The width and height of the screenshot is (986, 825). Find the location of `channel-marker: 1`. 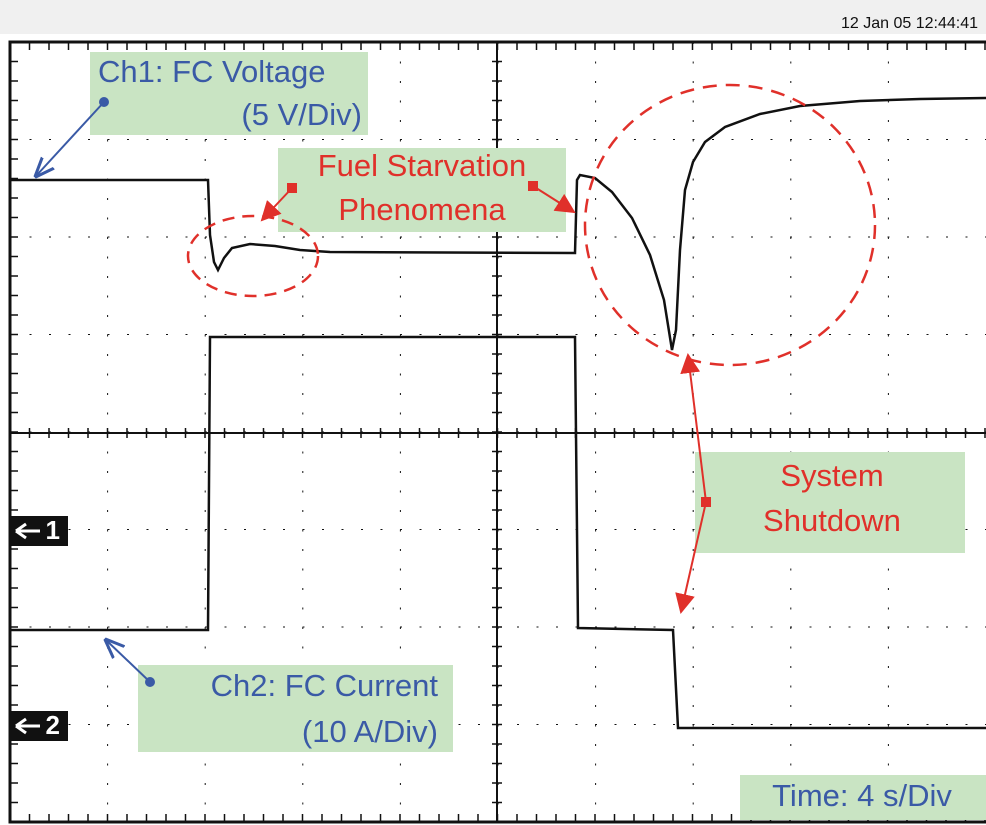

channel-marker: 1 is located at coordinates (39, 530).